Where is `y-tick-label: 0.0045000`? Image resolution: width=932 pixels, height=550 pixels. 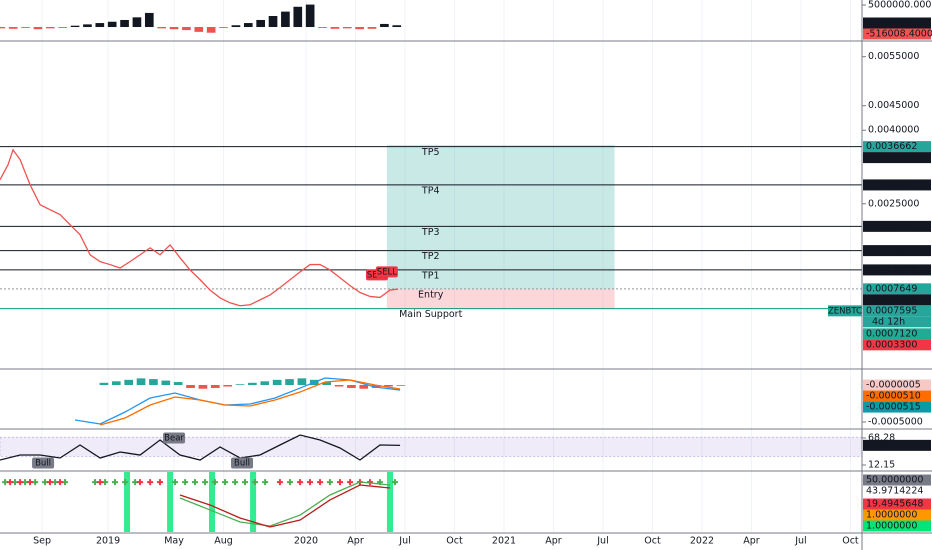 y-tick-label: 0.0045000 is located at coordinates (893, 105).